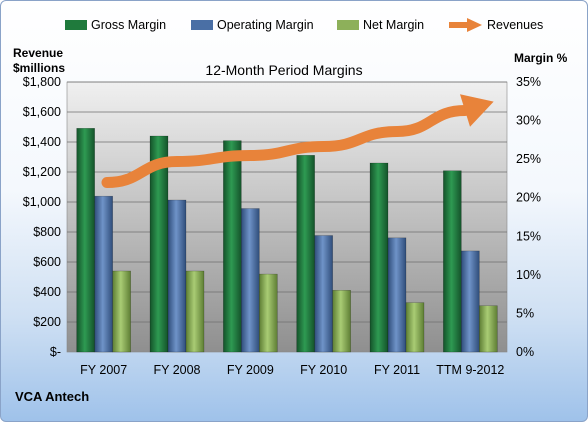  What do you see at coordinates (52, 396) in the screenshot?
I see `company-name: VCA Antech` at bounding box center [52, 396].